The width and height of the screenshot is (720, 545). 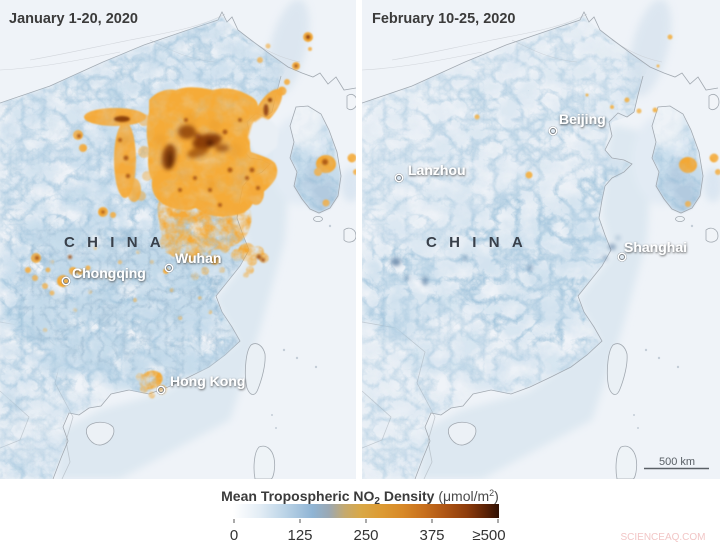 What do you see at coordinates (582, 119) in the screenshot?
I see `svg-text: Beijing` at bounding box center [582, 119].